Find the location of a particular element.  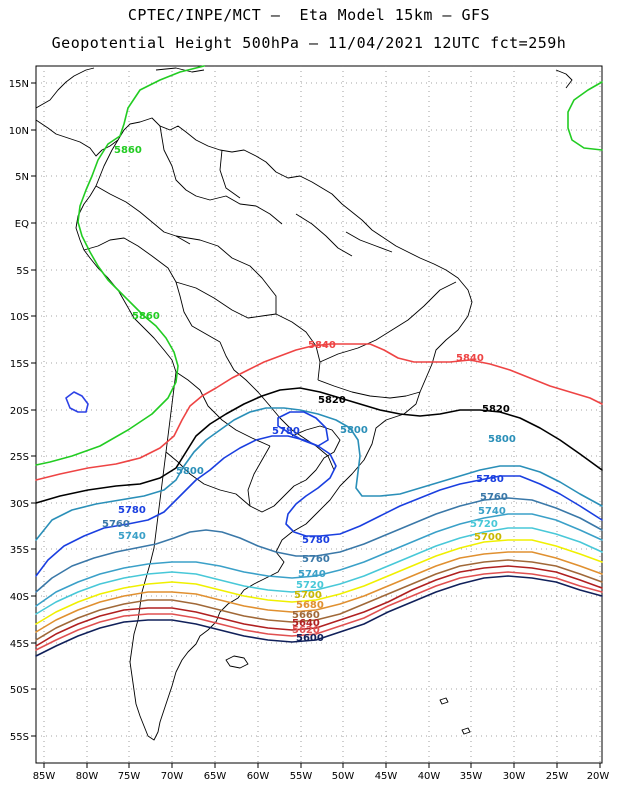

lon-label: 40W is located at coordinates (429, 776).